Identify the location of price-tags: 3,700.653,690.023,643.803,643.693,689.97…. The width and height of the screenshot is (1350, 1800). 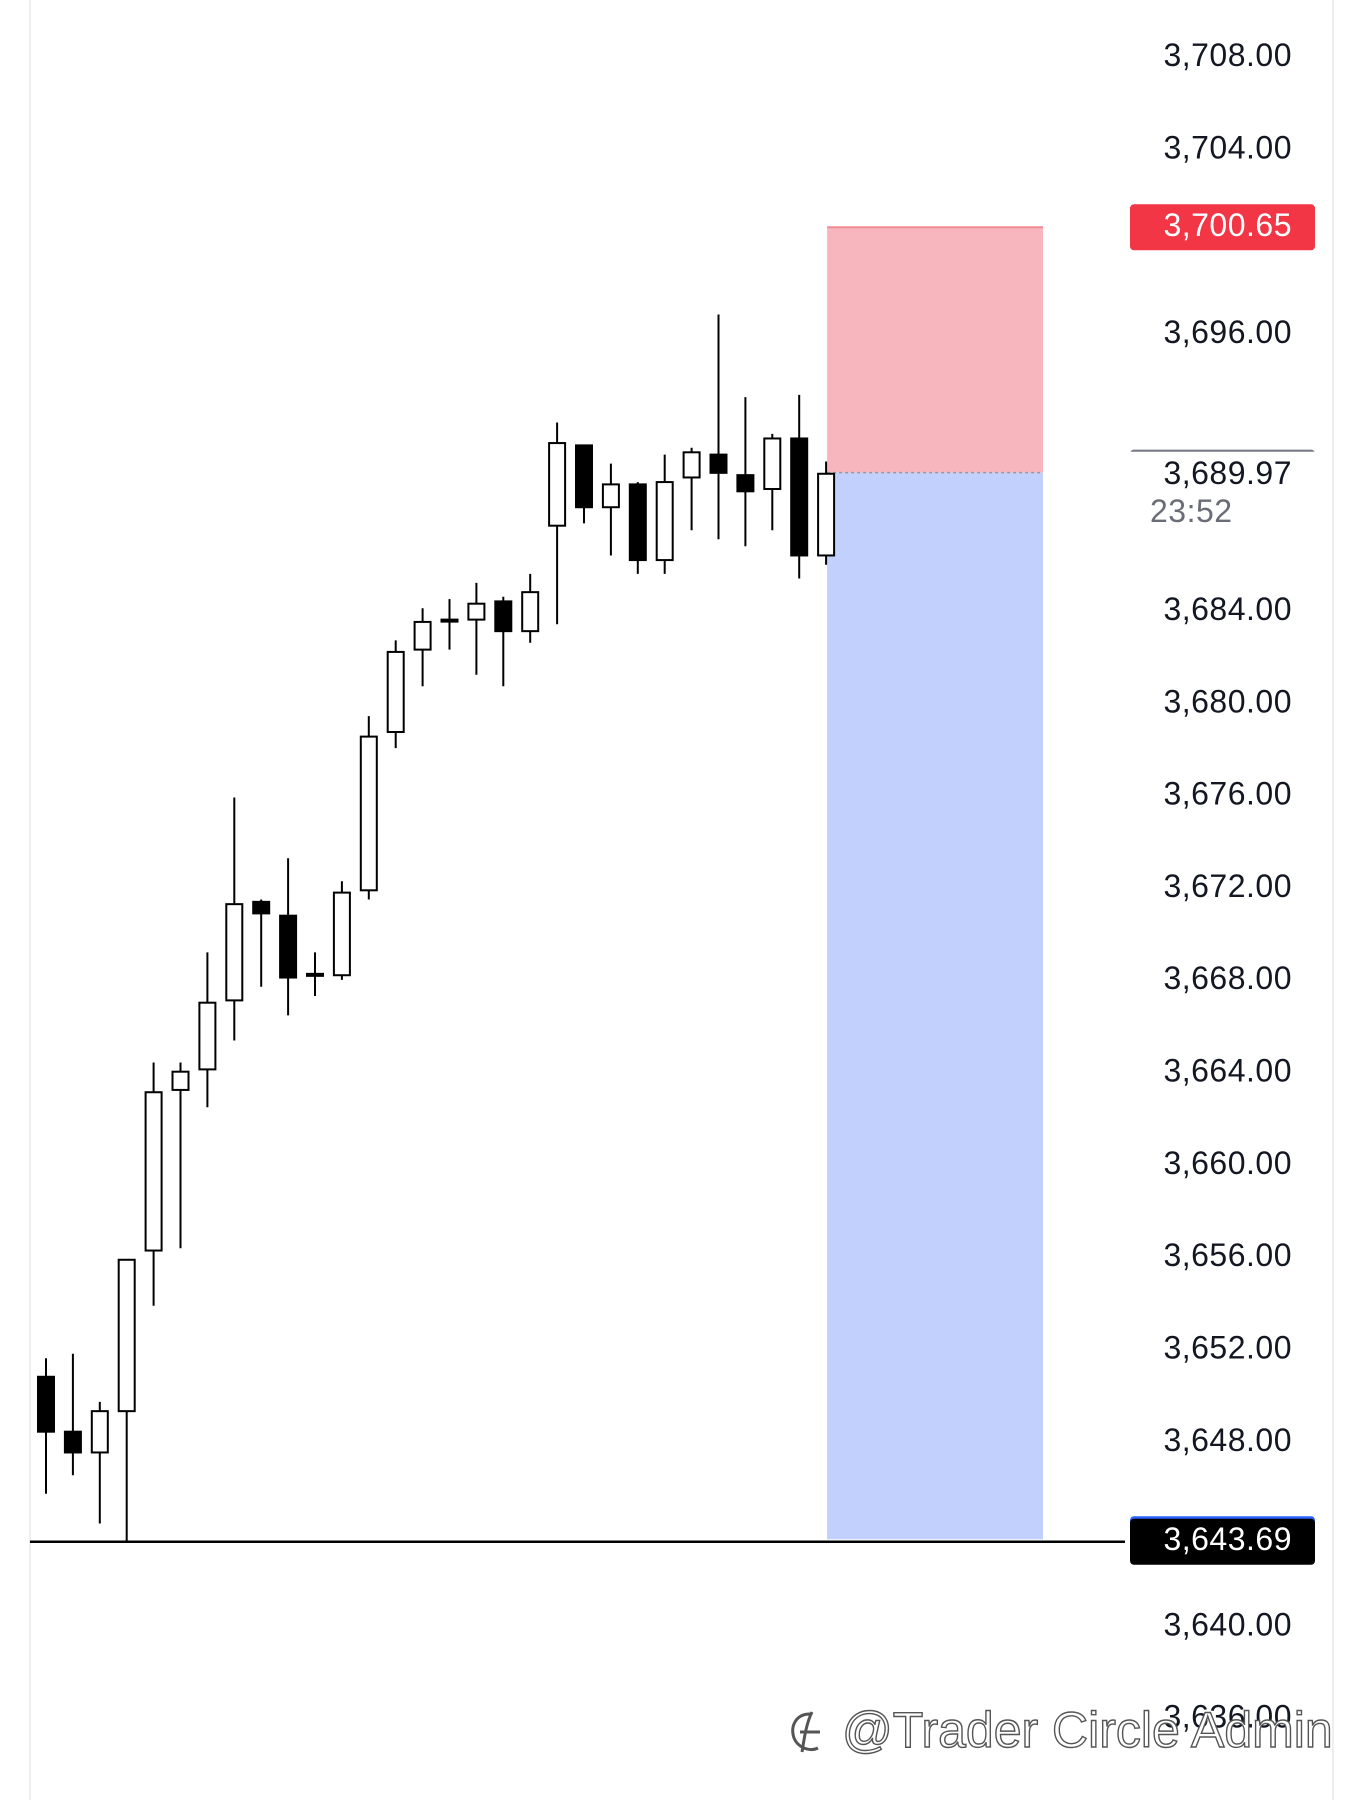
(1222, 884).